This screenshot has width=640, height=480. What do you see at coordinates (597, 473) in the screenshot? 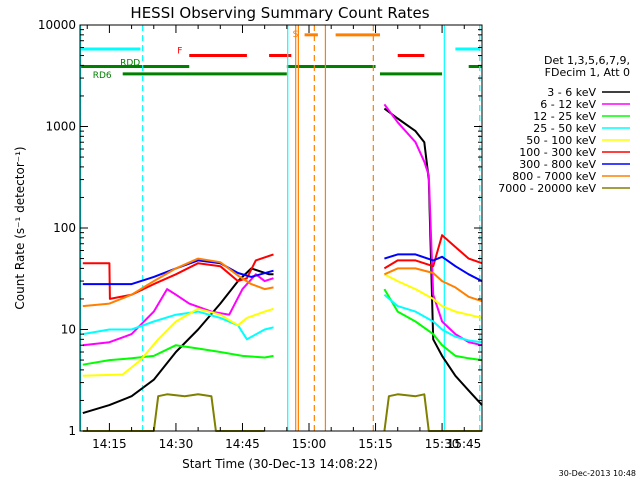
I see `timestamp: 30-Dec-2013 10:48` at bounding box center [597, 473].